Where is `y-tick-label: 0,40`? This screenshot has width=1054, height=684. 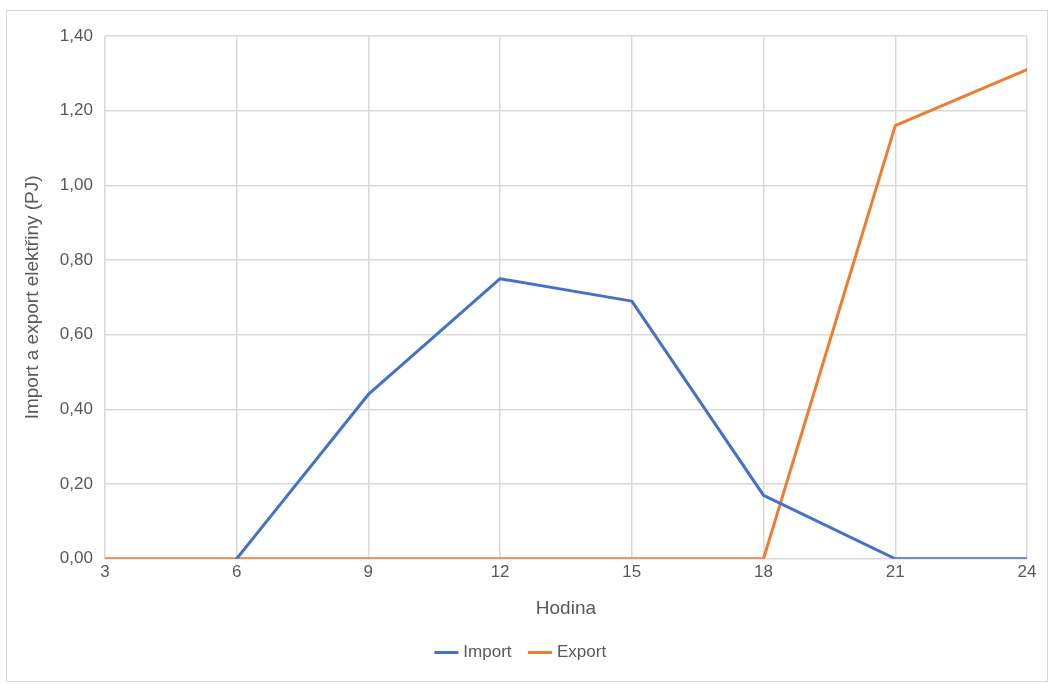 y-tick-label: 0,40 is located at coordinates (76, 409).